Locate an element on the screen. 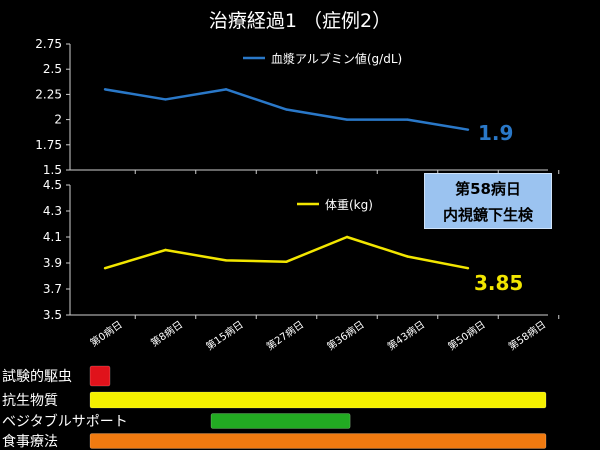 This screenshot has height=450, width=600. legend-label-1: 血漿アルブミン値(g/dL) is located at coordinates (336, 58).